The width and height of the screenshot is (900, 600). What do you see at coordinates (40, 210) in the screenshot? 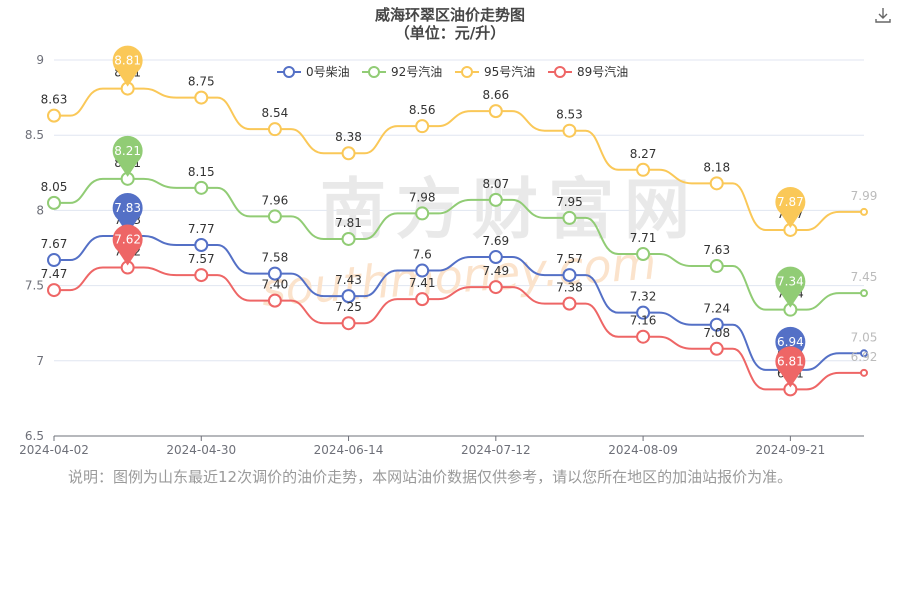
I see `y-tick-label: 8` at bounding box center [40, 210].